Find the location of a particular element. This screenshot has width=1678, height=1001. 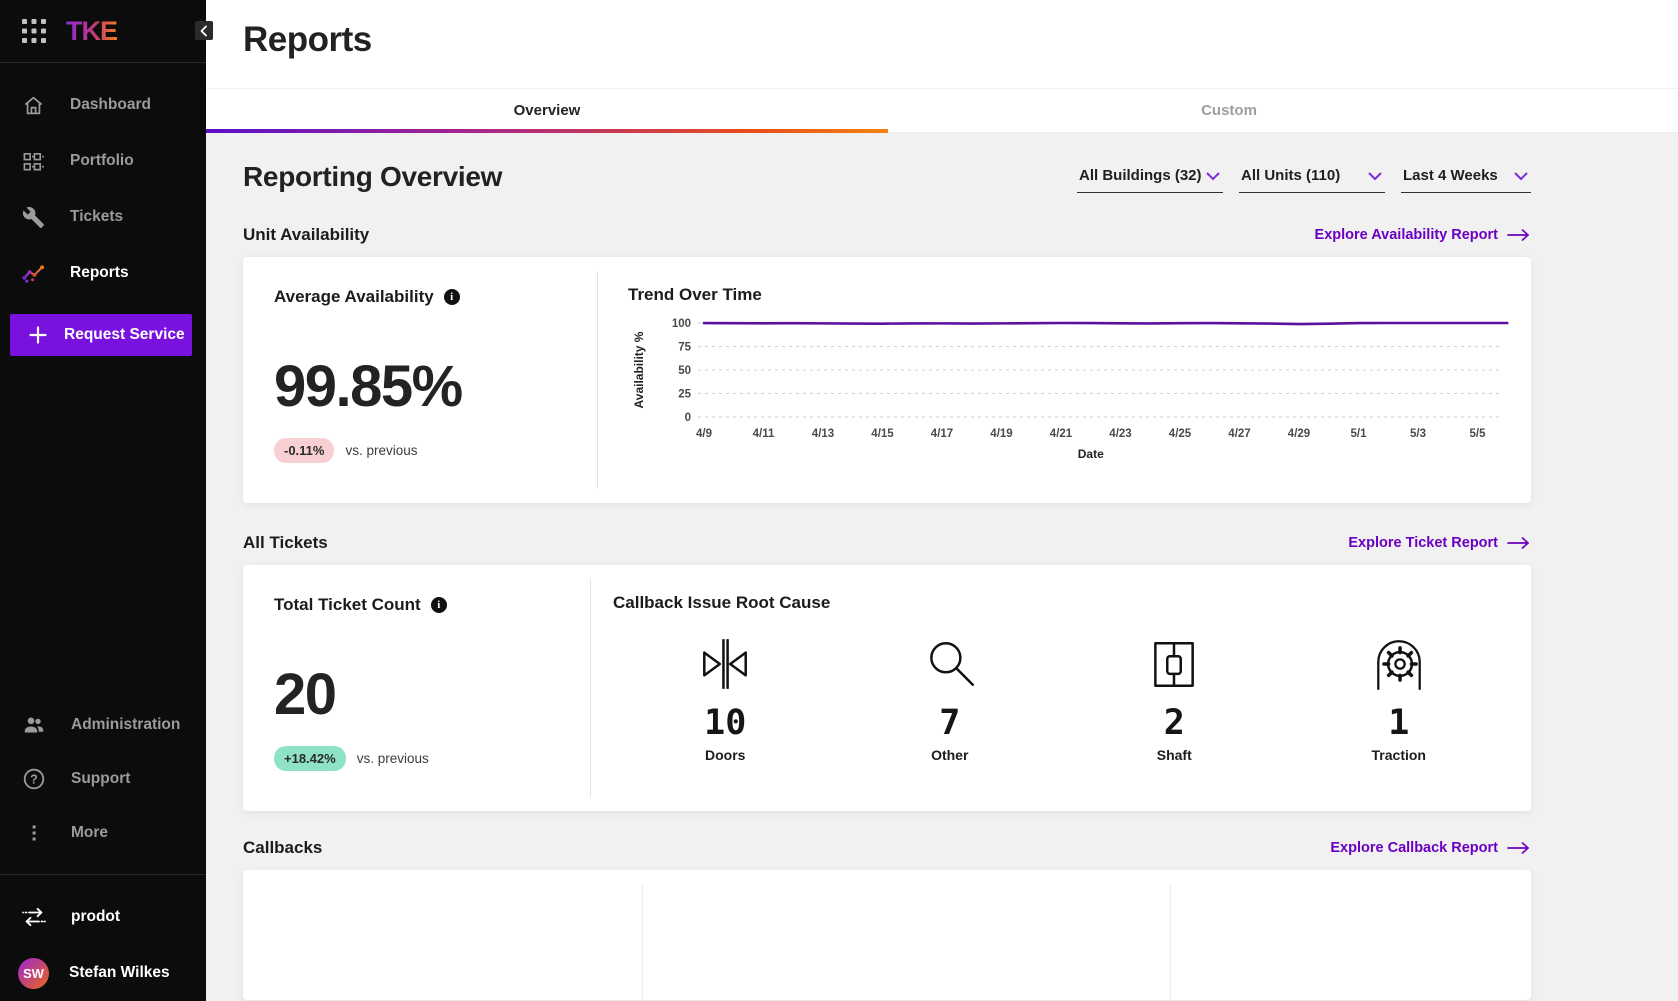

explore-availability-report-link: Explore Availability Report is located at coordinates (1423, 235).